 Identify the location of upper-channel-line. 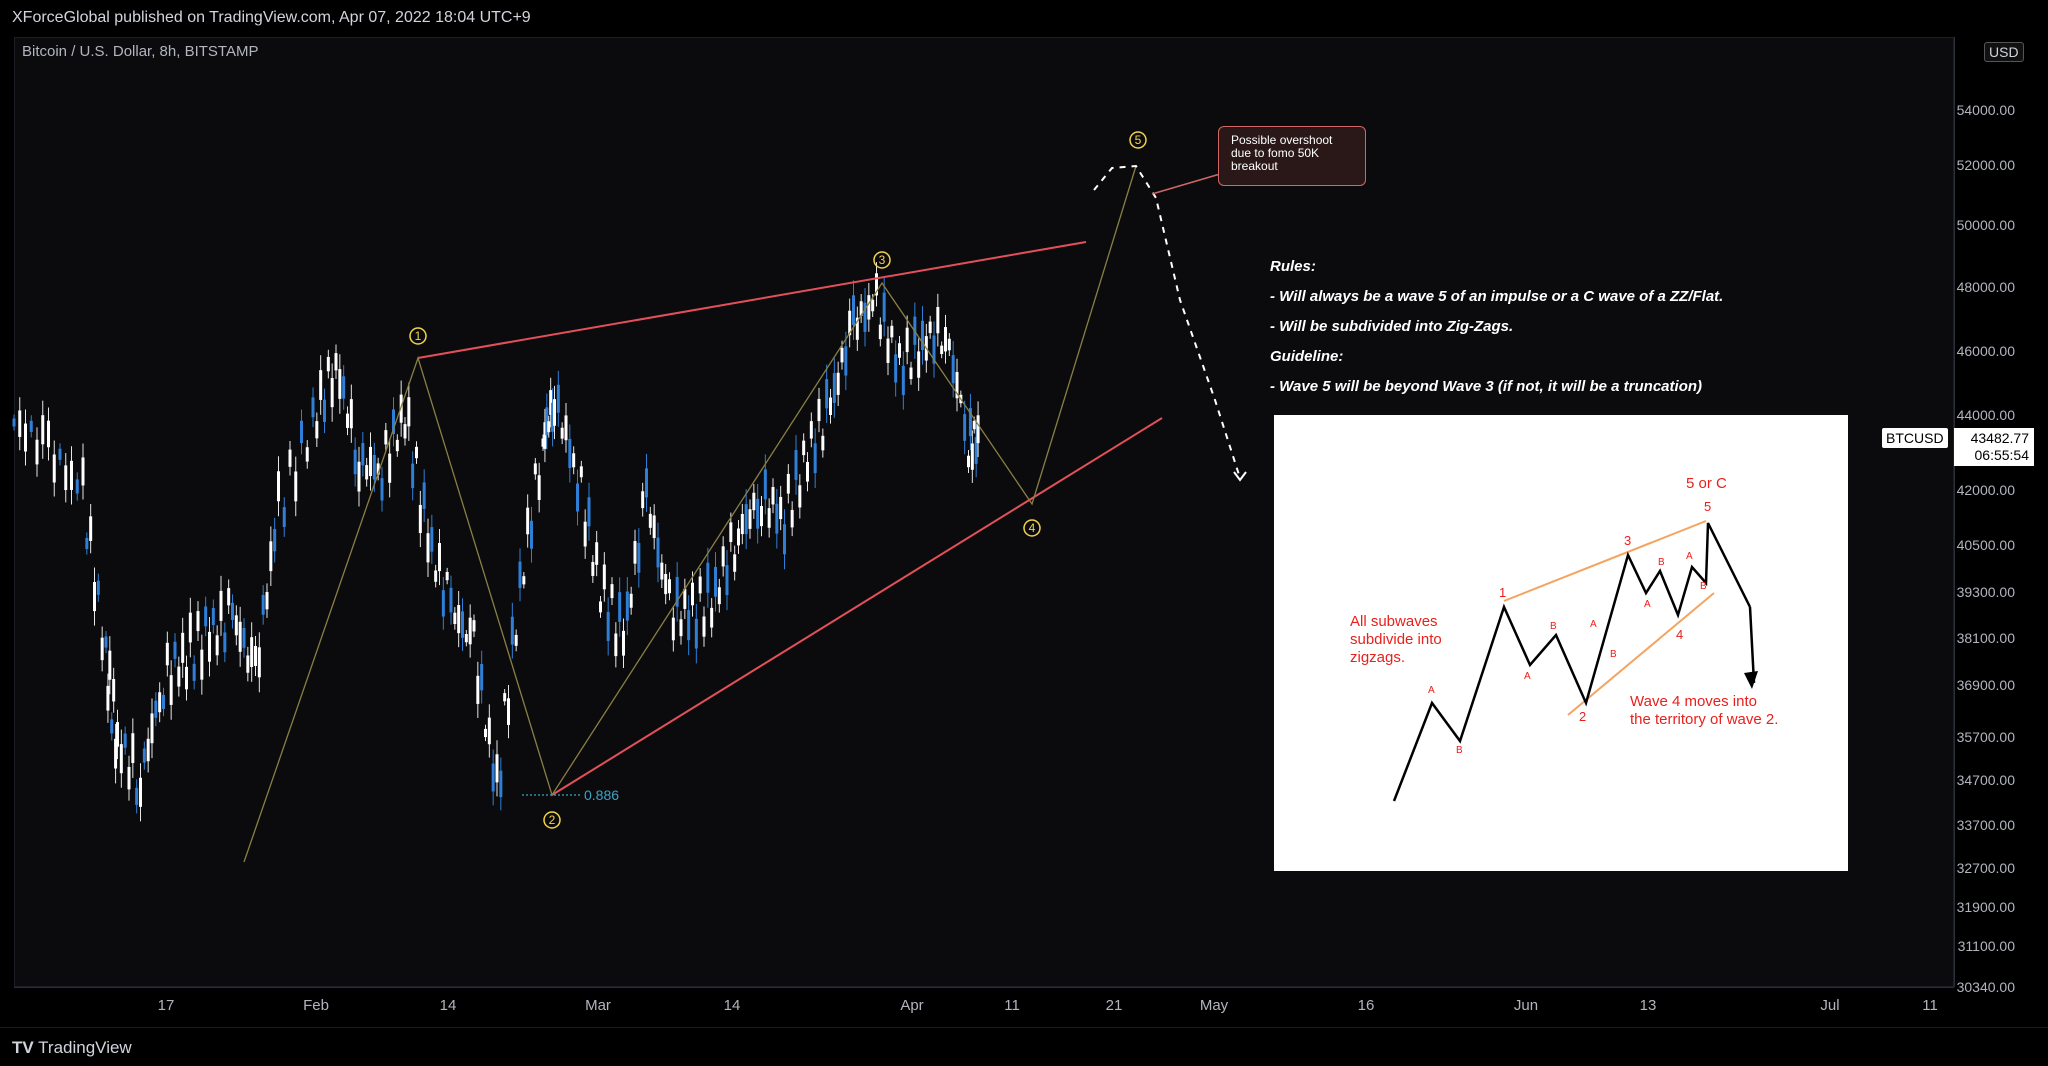
(752, 300).